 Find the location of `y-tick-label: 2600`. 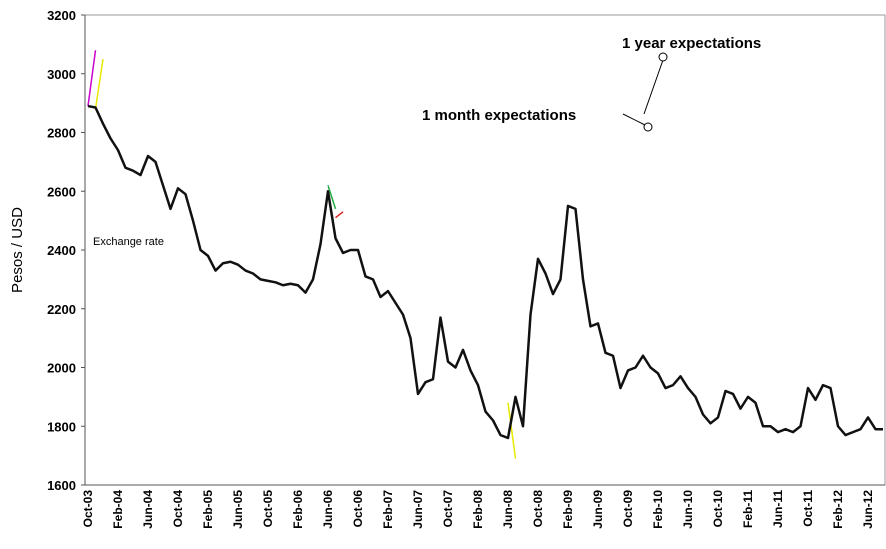

y-tick-label: 2600 is located at coordinates (61, 191).